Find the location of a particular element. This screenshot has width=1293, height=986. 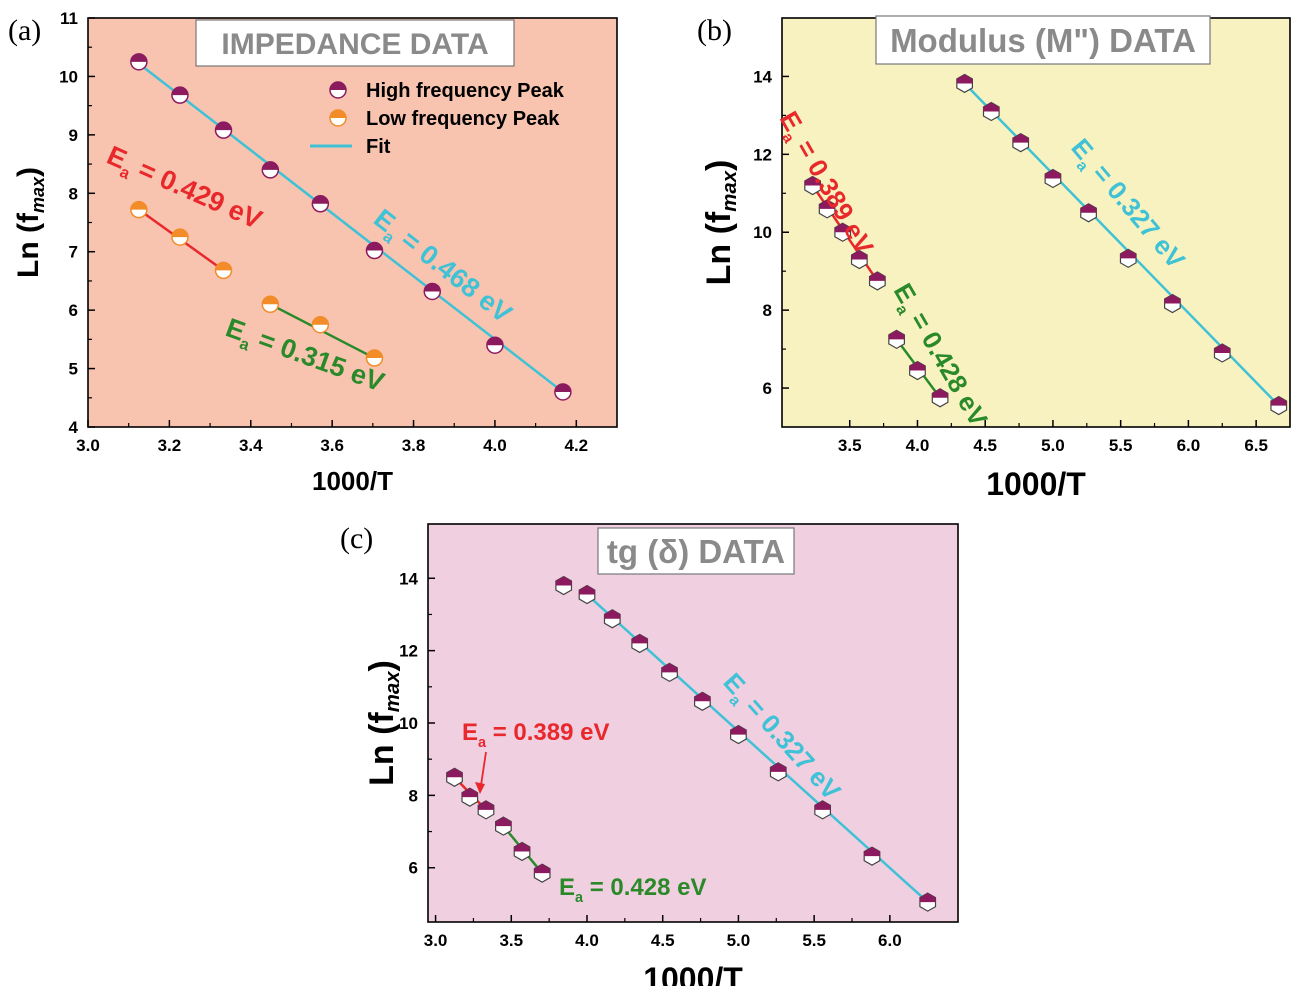

activation-energy-label: Ea = 0.428 eV is located at coordinates (632, 890).